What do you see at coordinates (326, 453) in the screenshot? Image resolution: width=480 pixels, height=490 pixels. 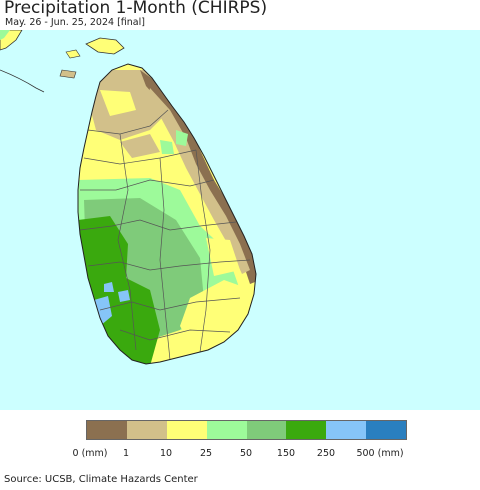 I see `legend-label: 250` at bounding box center [326, 453].